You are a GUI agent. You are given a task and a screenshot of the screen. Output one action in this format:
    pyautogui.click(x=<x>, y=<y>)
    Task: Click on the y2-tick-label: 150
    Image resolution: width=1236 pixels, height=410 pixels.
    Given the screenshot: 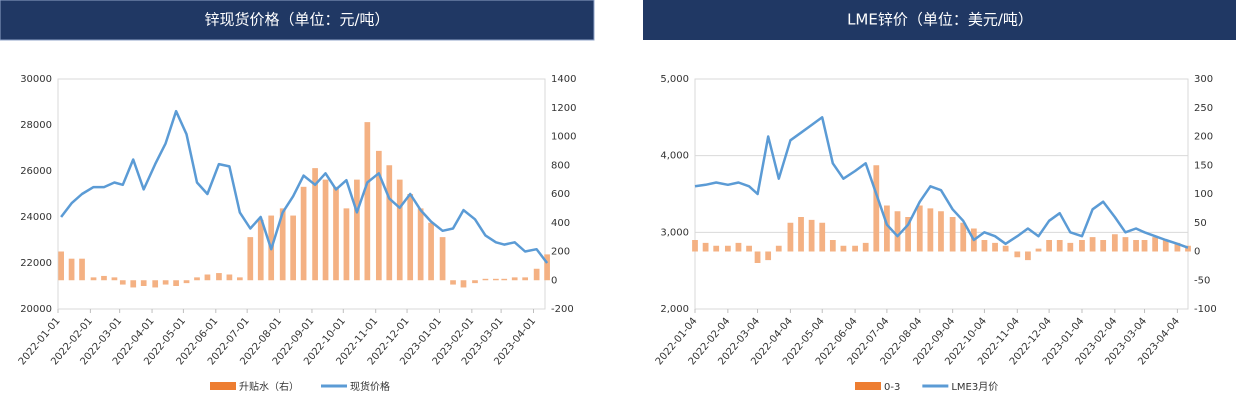 What is the action you would take?
    pyautogui.click(x=1203, y=165)
    